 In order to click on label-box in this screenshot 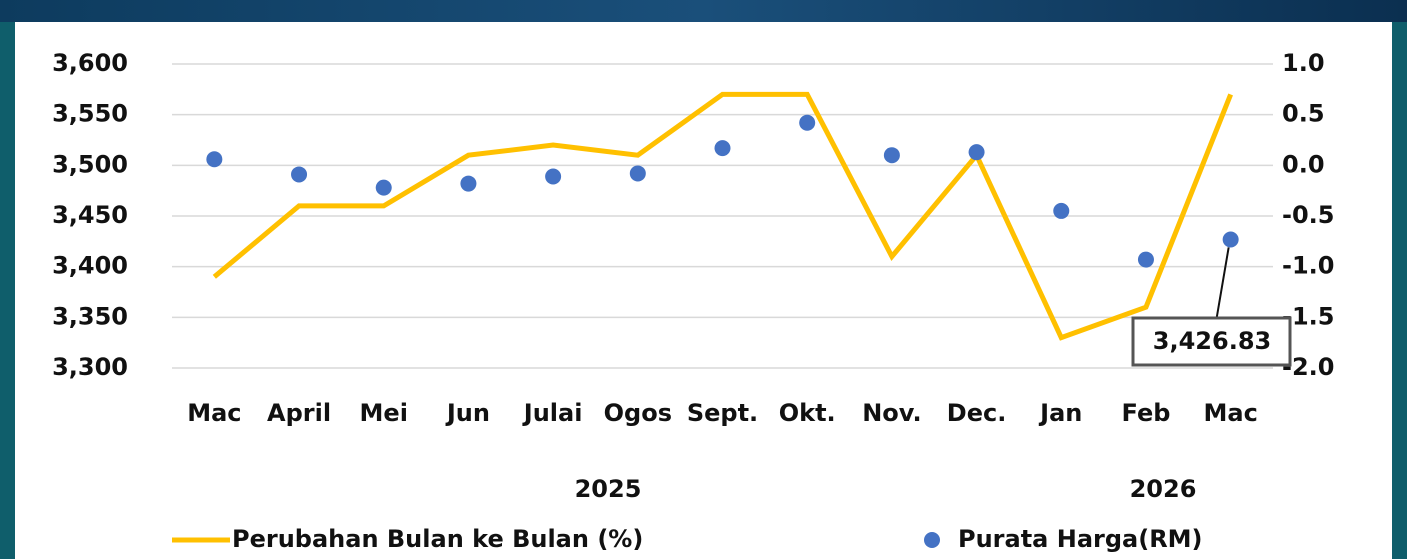, I will do `click(1211, 341)`.